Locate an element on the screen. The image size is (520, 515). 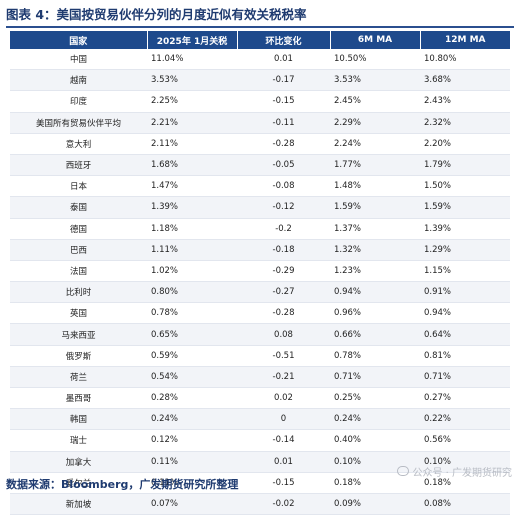
cell-jan-tariff: 1.47% is located at coordinates (192, 186).